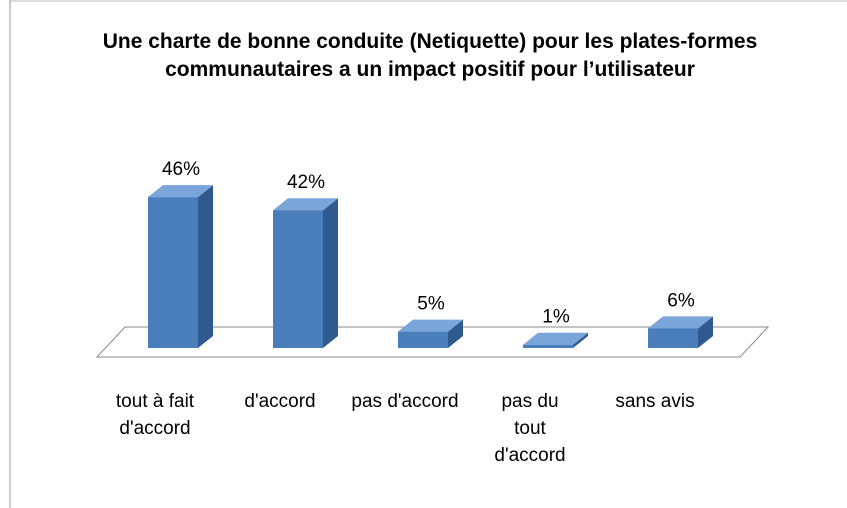 The width and height of the screenshot is (847, 508). What do you see at coordinates (530, 428) in the screenshot?
I see `x-tick-label: pas du tout d'accord` at bounding box center [530, 428].